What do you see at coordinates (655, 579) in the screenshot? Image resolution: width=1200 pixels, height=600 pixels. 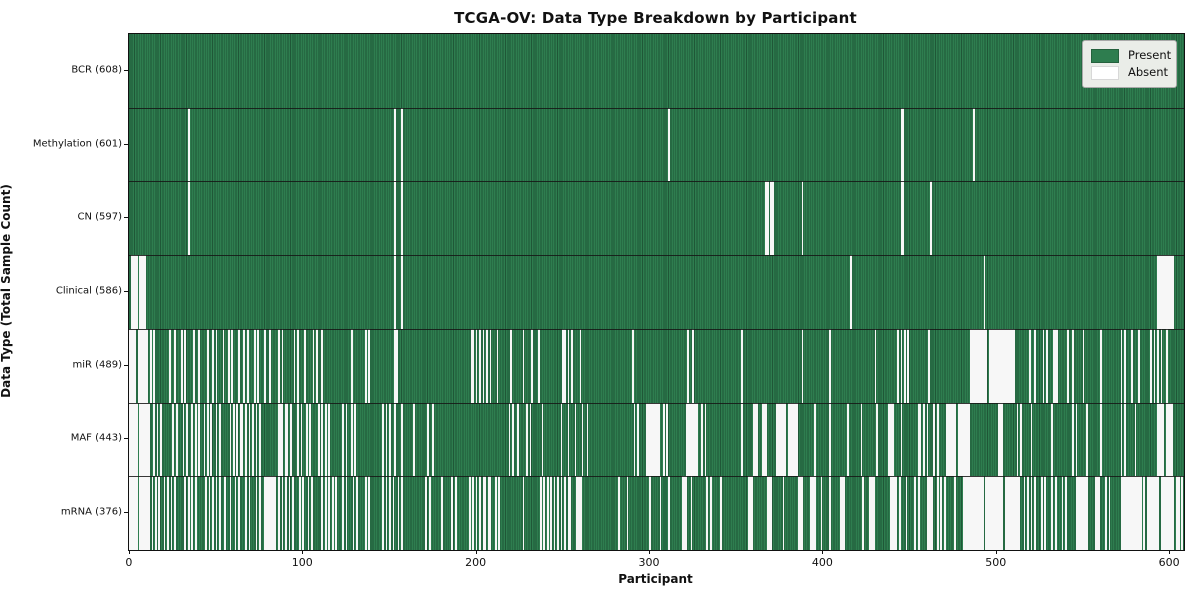 I see `x-axis-label: Participant` at bounding box center [655, 579].